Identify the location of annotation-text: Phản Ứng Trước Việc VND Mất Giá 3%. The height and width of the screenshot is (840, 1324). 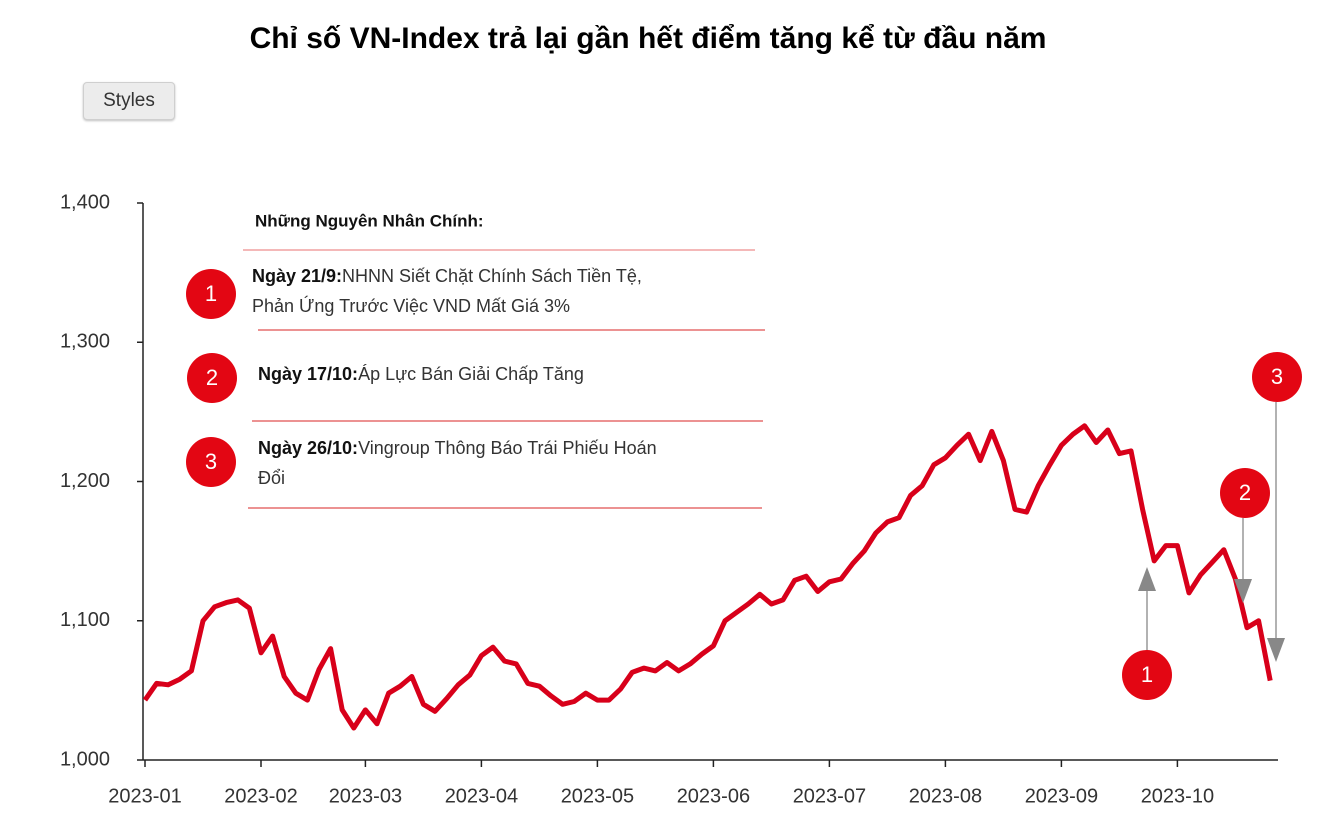
(411, 305).